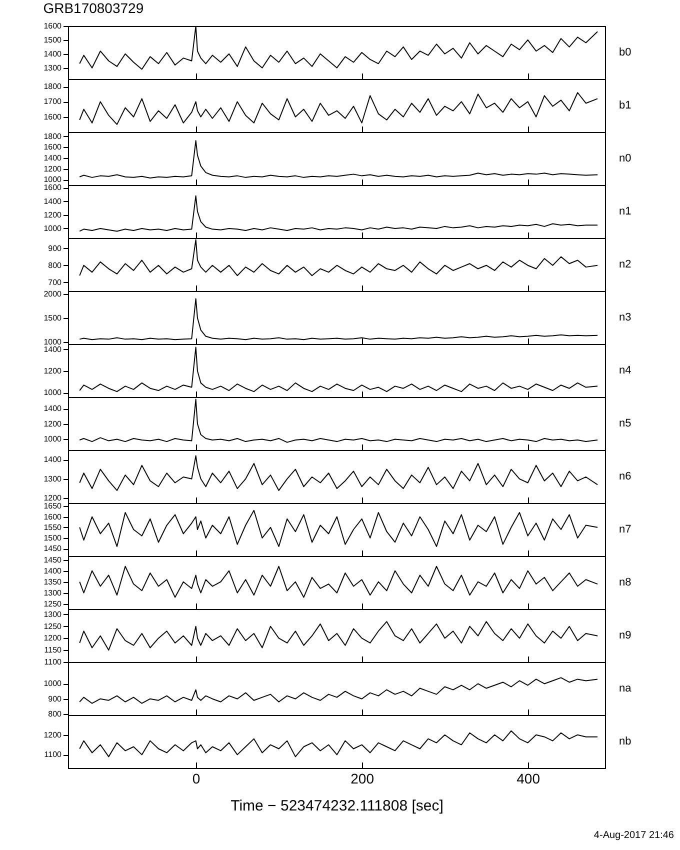 This screenshot has height=850, width=680. What do you see at coordinates (53, 581) in the screenshot?
I see `y-tick-label: 1350` at bounding box center [53, 581].